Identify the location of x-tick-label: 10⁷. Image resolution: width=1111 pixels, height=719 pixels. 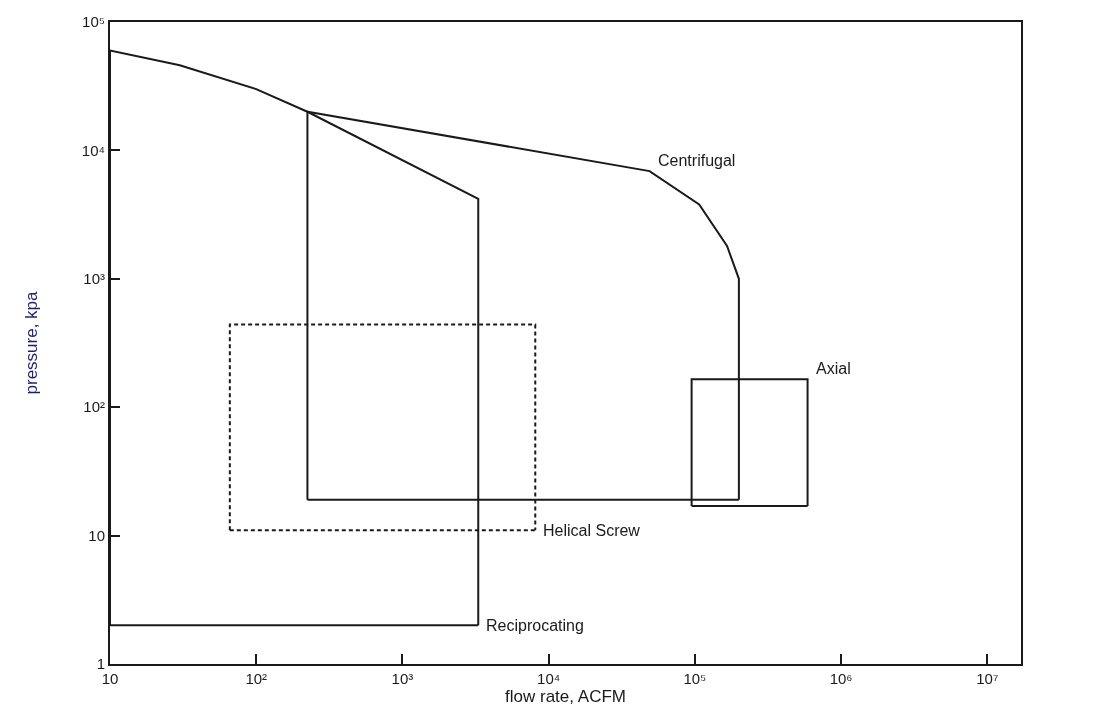
(987, 678).